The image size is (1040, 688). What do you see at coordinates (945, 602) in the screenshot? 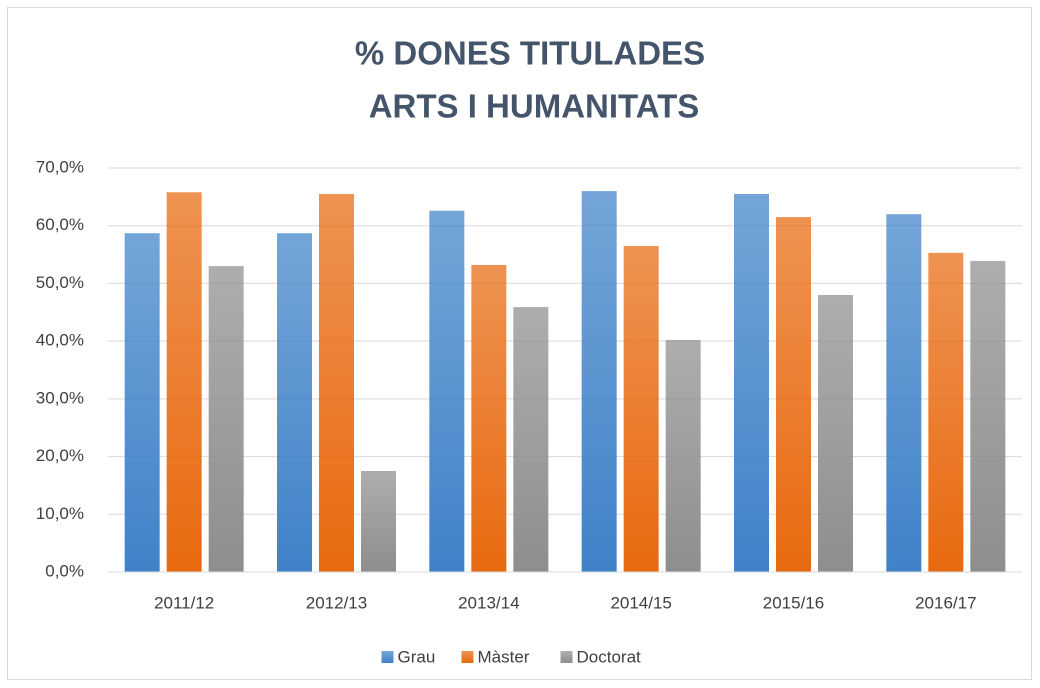
I see `x-tick-label: 2016/17` at bounding box center [945, 602].